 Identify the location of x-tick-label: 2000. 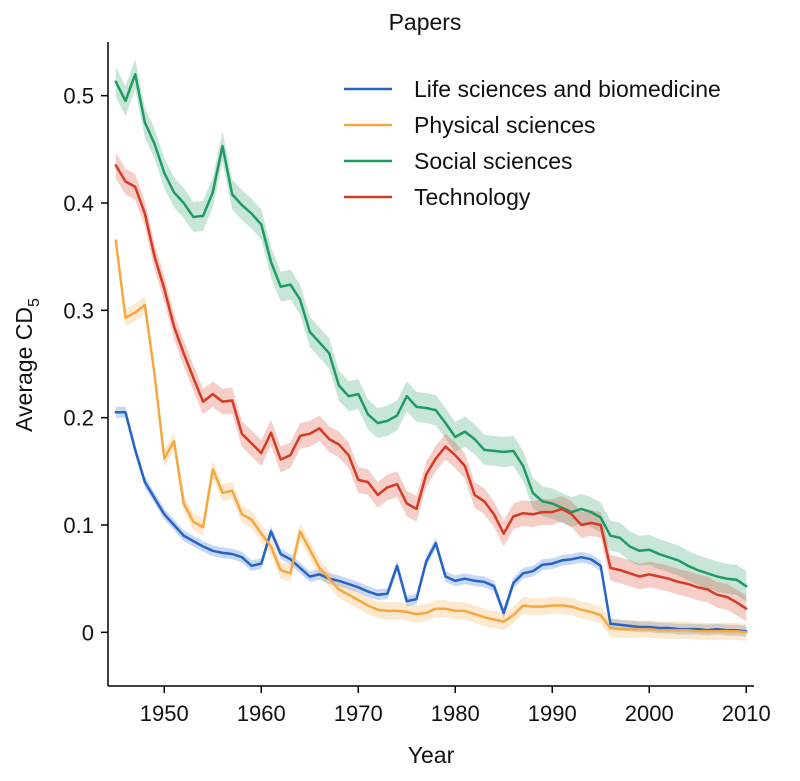
(649, 713).